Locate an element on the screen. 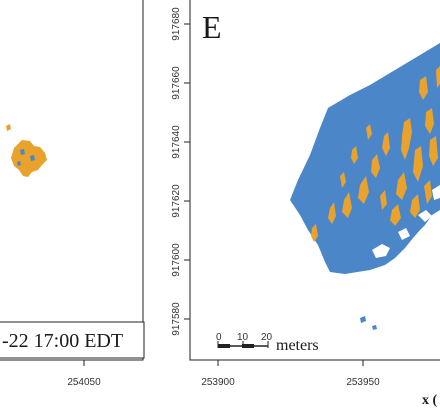 This screenshot has height=410, width=440. scale-unit-label: meters is located at coordinates (297, 345).